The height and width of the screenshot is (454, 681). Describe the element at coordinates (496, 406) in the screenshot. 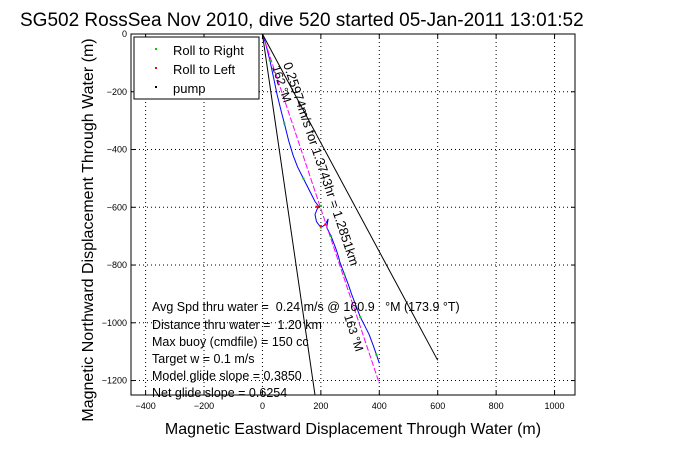

I see `x-tick-label: 800` at that location.